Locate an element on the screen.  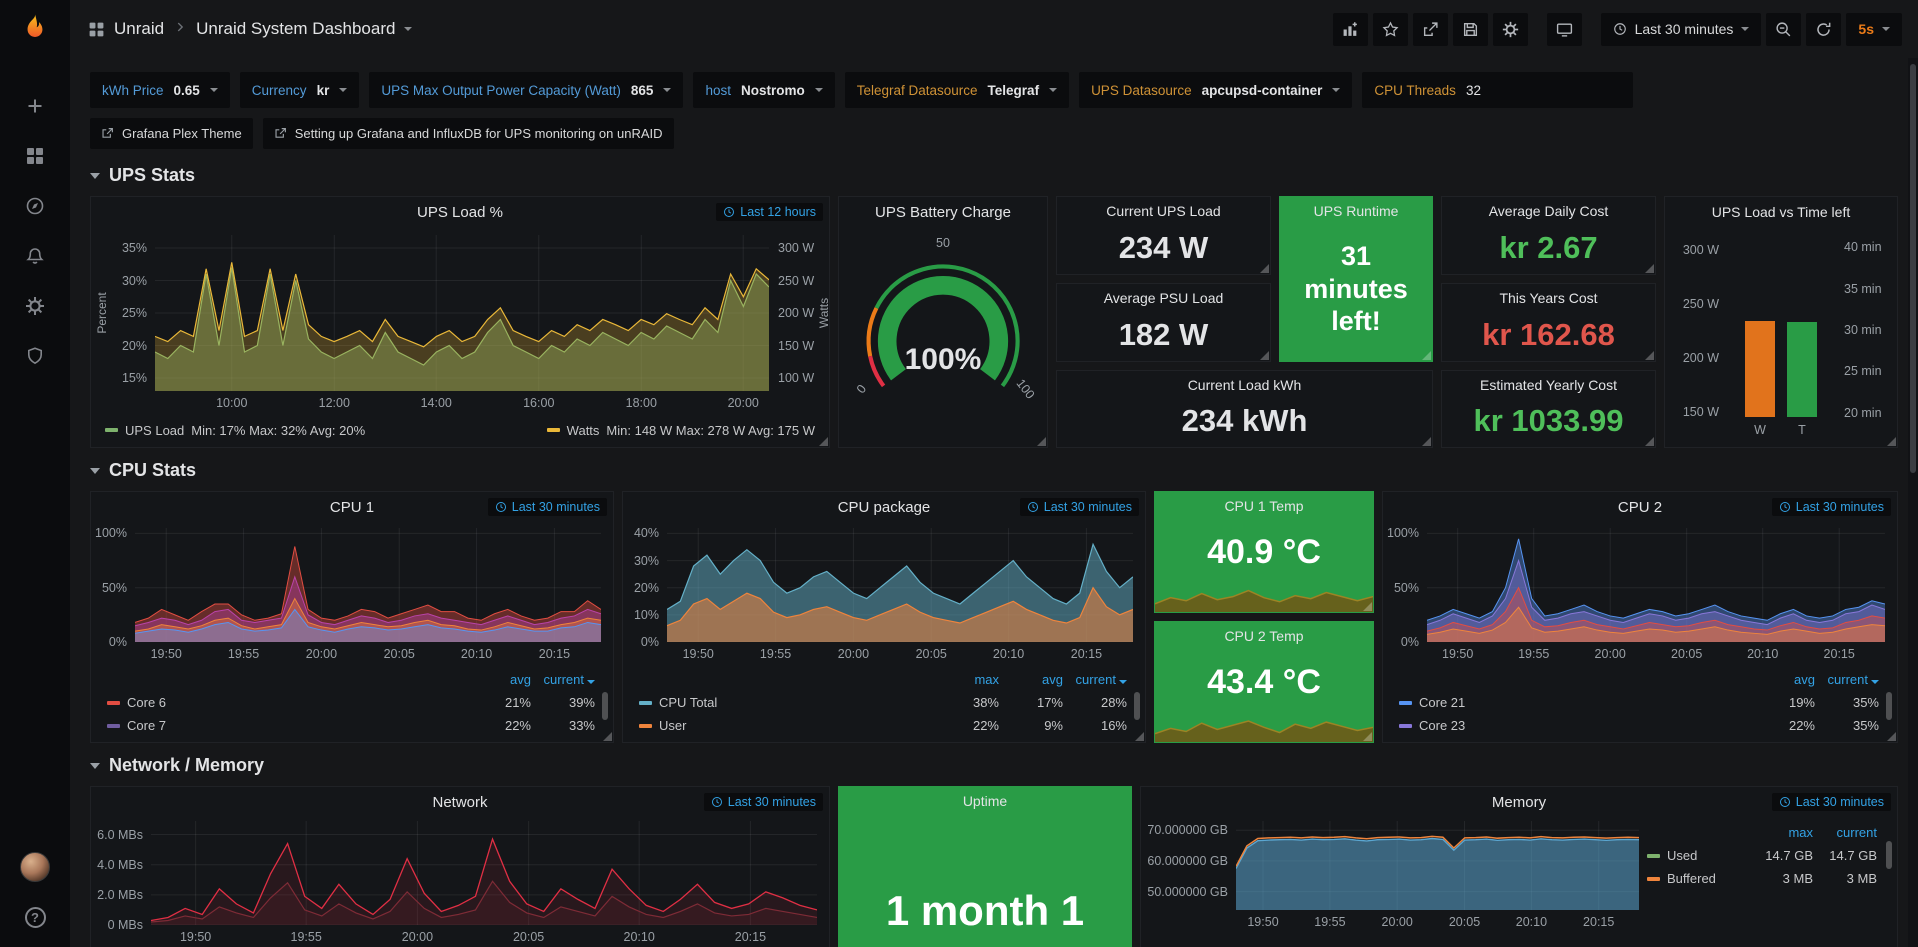
panel-title: UPS Load % is located at coordinates (460, 212).